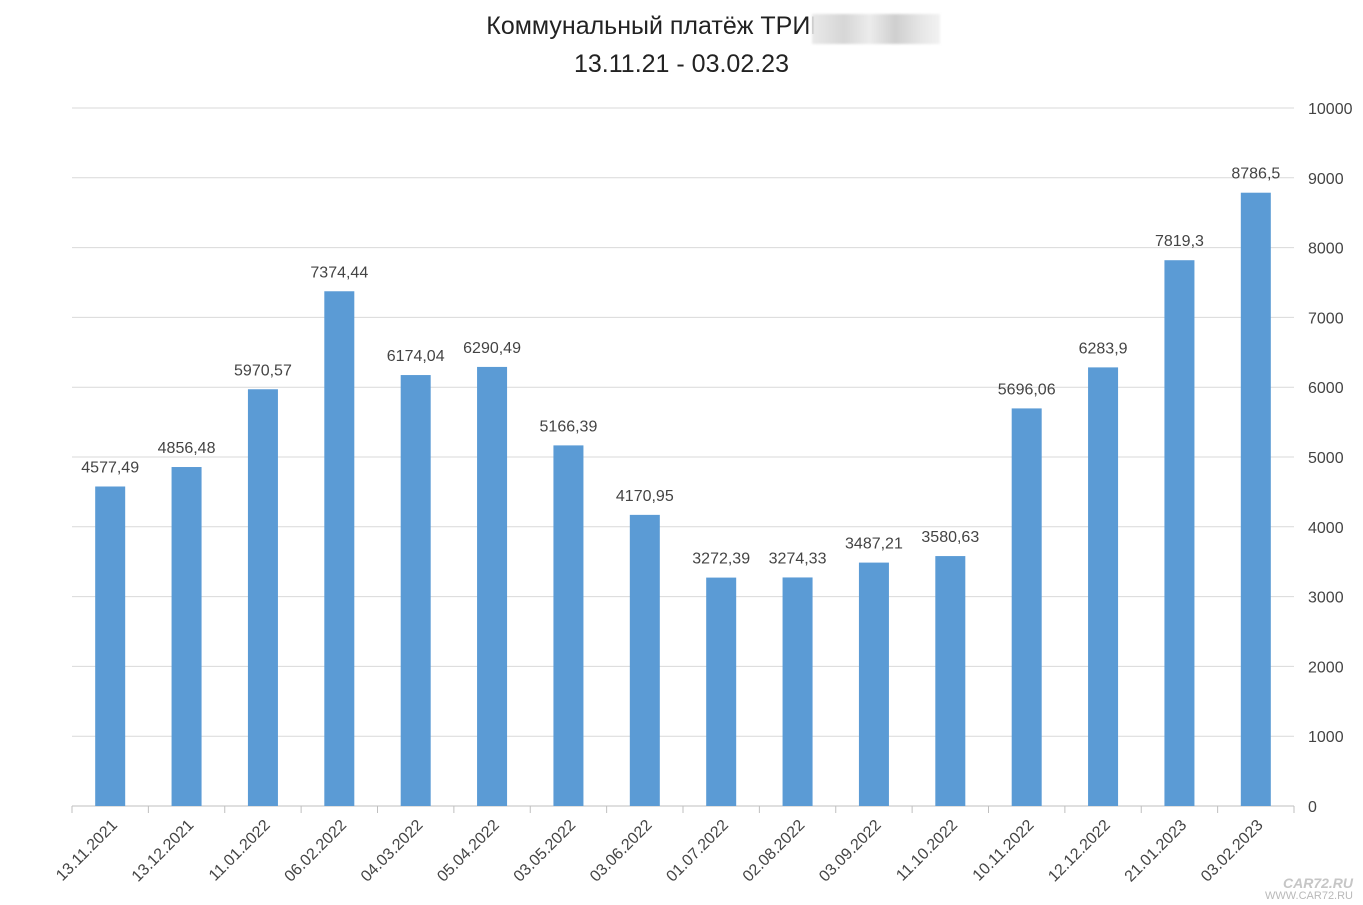 The width and height of the screenshot is (1363, 905). I want to click on y-tick-label: 6000, so click(1326, 388).